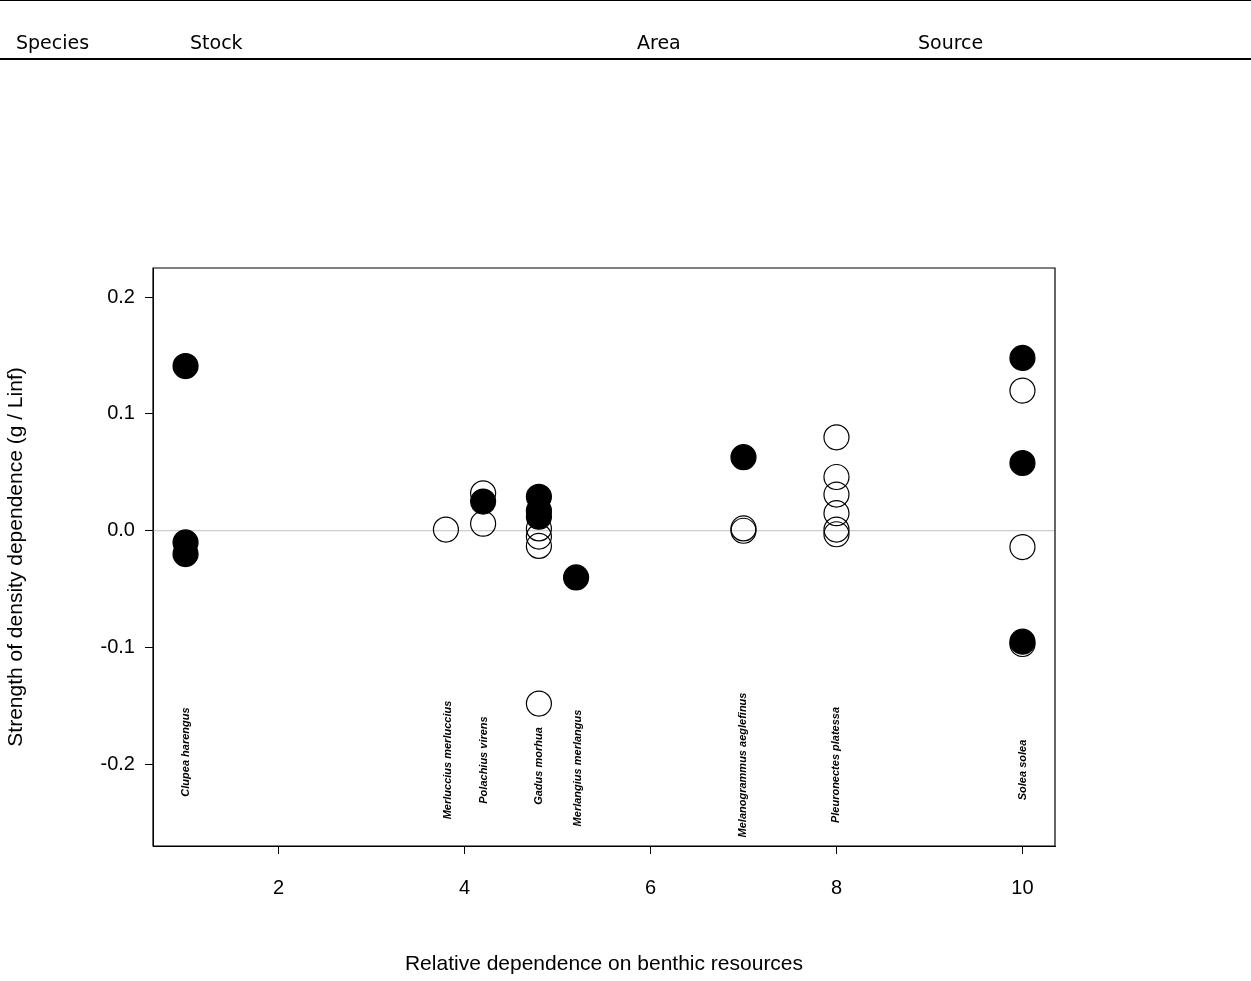 This screenshot has width=1251, height=981. I want to click on x-tick-label: 4, so click(464, 886).